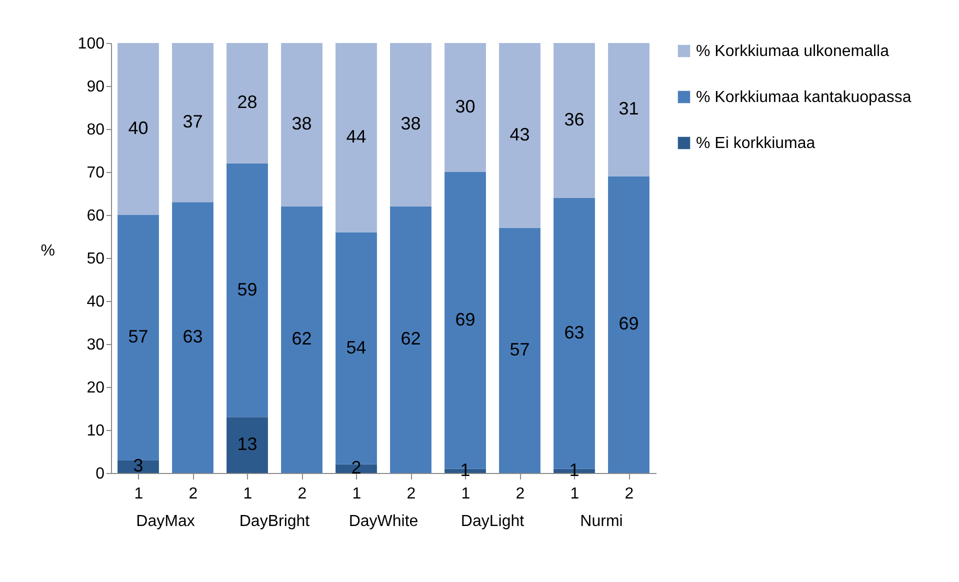 Image resolution: width=959 pixels, height=582 pixels. I want to click on y-tick-label: 70, so click(95, 173).